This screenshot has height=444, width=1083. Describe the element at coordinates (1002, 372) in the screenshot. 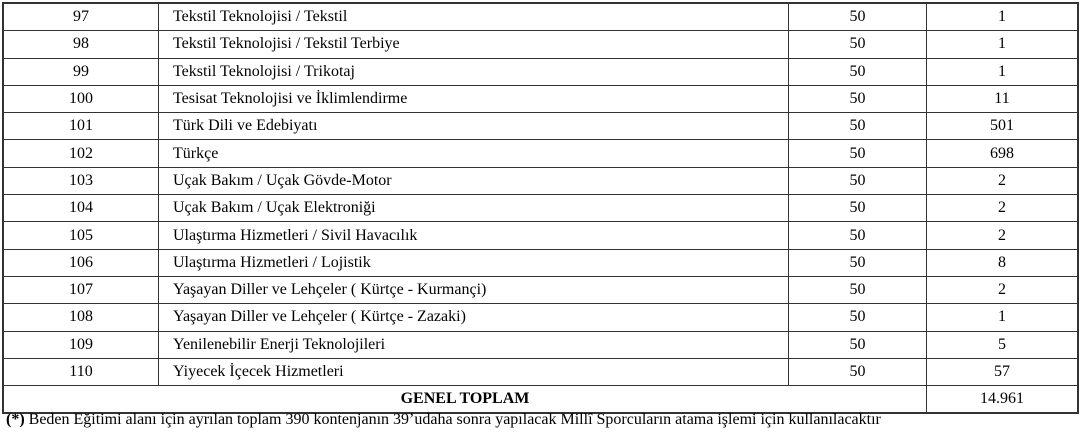

I see `count-cell: 57` at that location.